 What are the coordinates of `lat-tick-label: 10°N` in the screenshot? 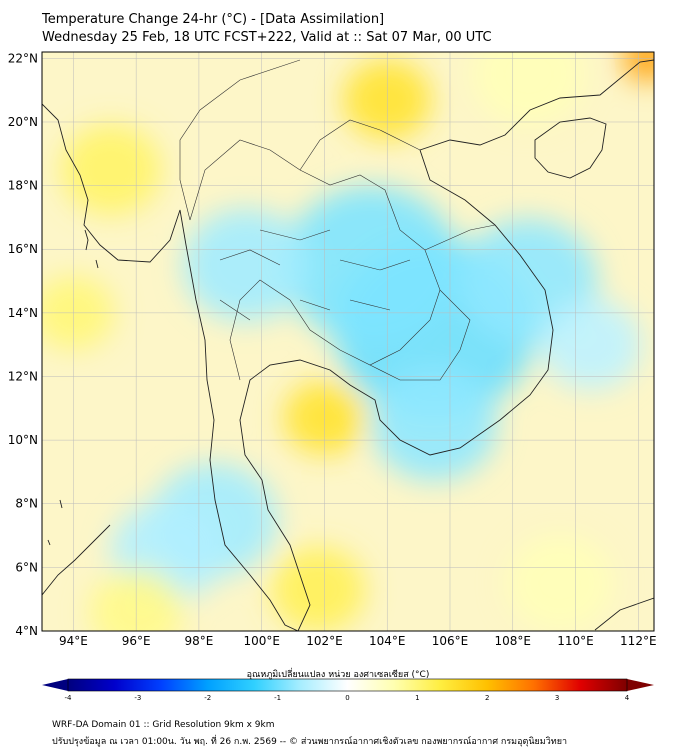 It's located at (23, 440).